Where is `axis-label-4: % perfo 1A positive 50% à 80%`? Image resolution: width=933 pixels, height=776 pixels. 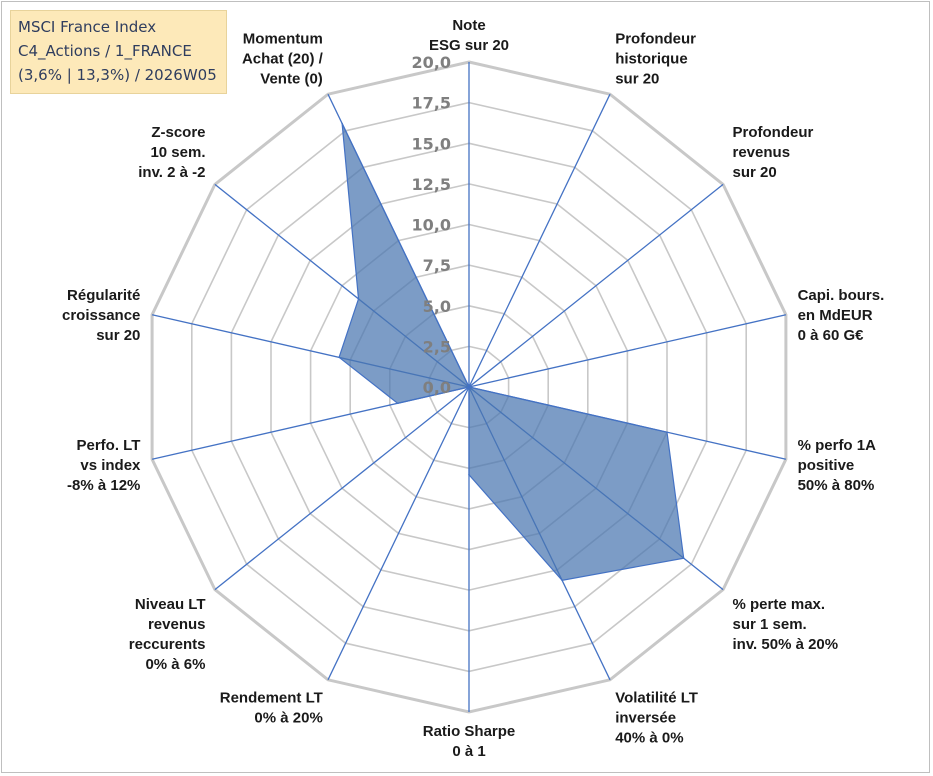 axis-label-4: % perfo 1A positive 50% à 80% is located at coordinates (837, 465).